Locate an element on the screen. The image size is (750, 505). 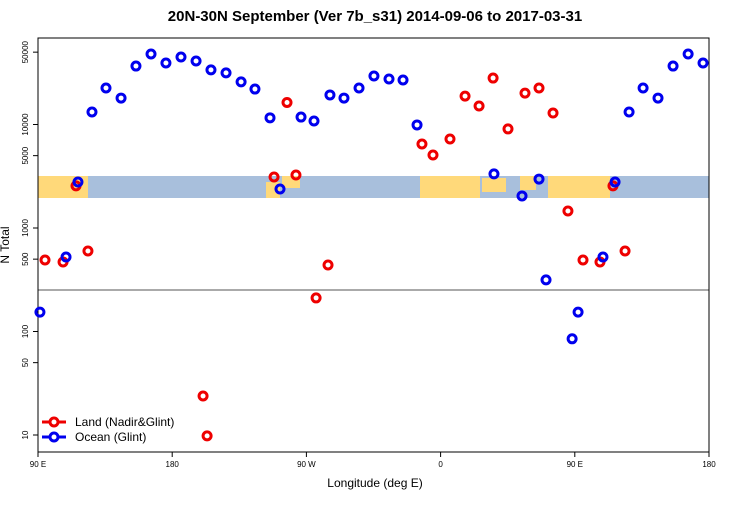
legend-label: Ocean (Glint) is located at coordinates (110, 437).